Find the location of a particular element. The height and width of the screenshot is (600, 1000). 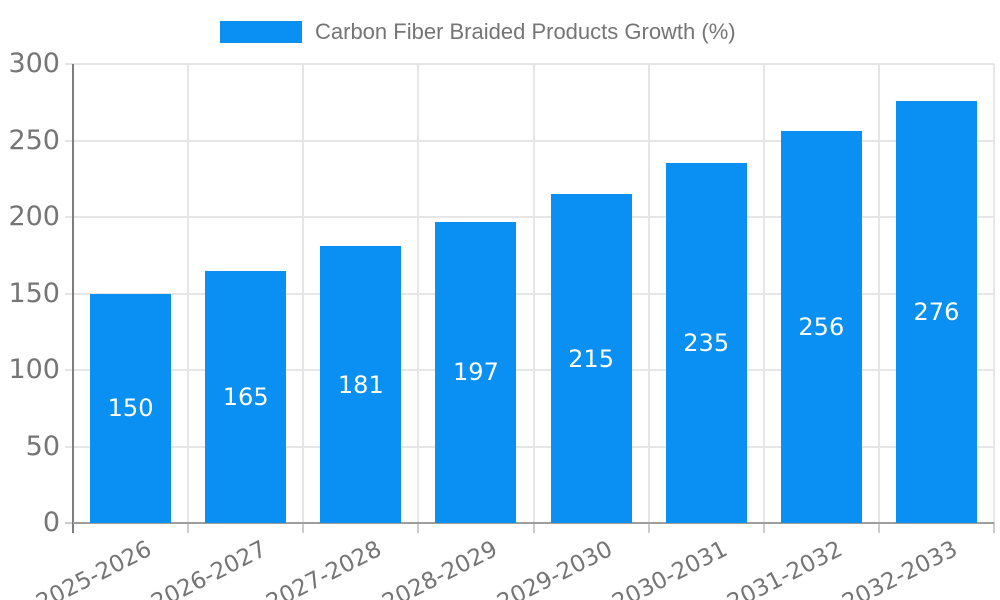

legend: Carbon Fiber Braided Products Growth (%) is located at coordinates (478, 32).